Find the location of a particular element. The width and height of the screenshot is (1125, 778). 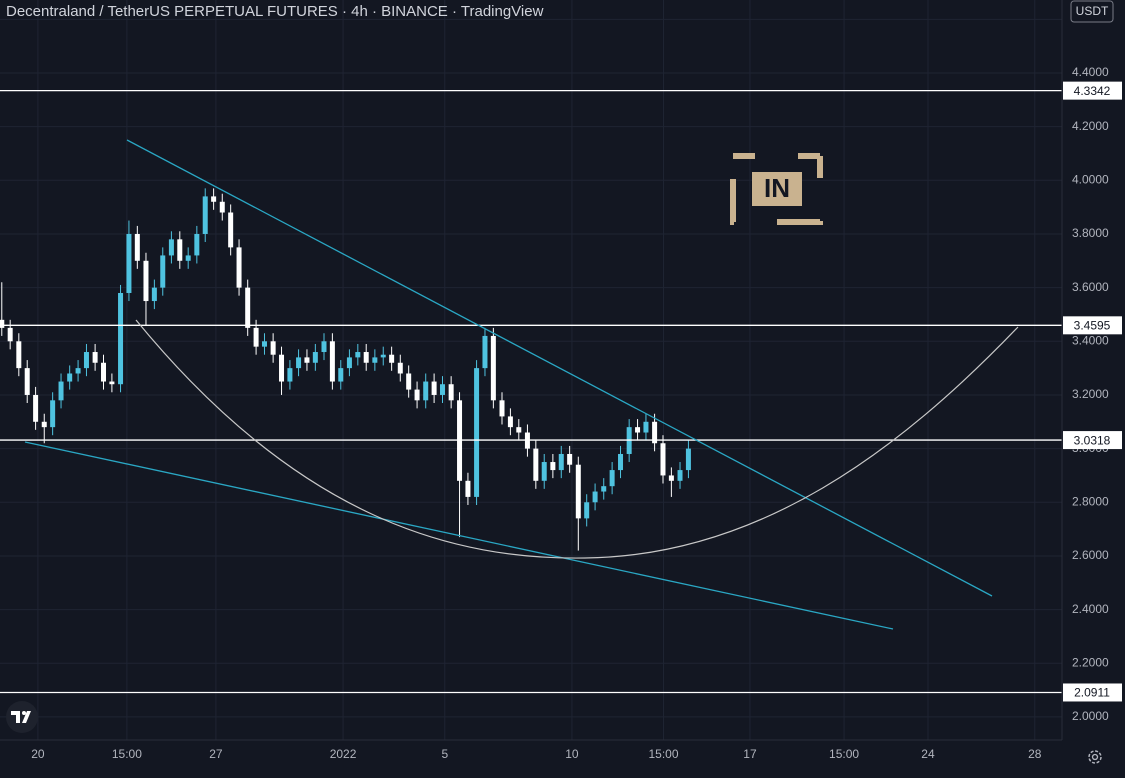

x-tick-label: 2022 is located at coordinates (343, 754).